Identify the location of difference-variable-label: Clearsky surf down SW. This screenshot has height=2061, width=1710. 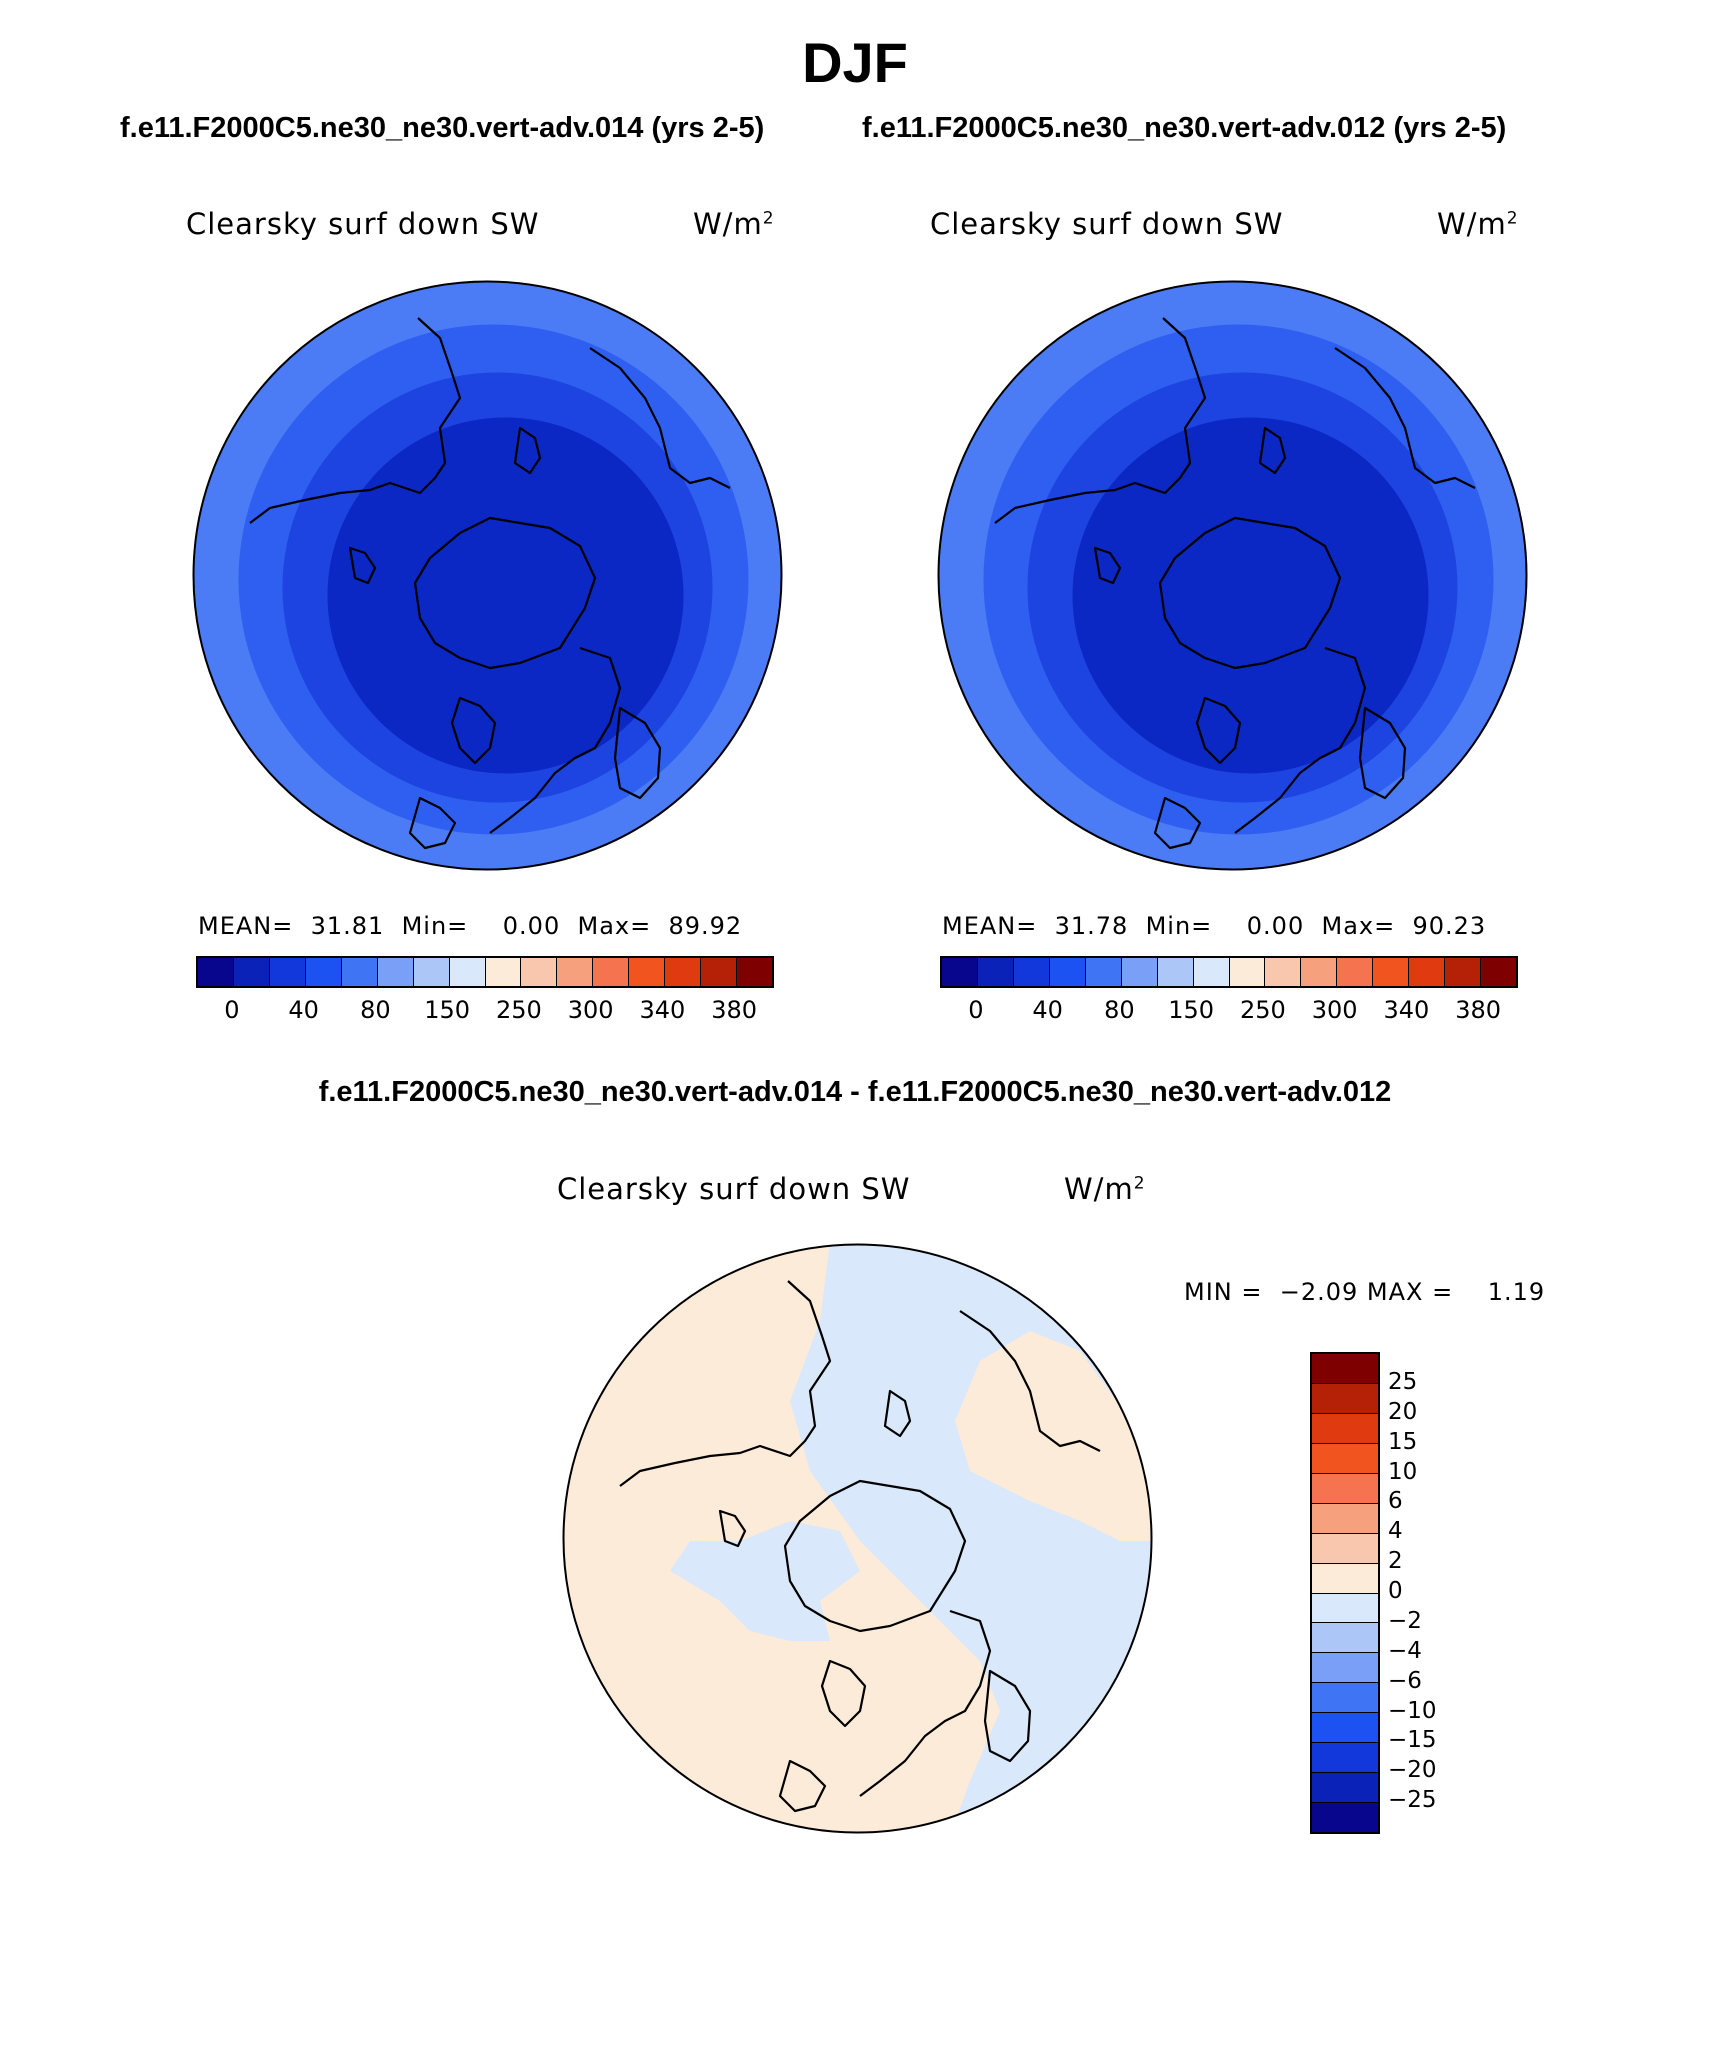
(734, 1189).